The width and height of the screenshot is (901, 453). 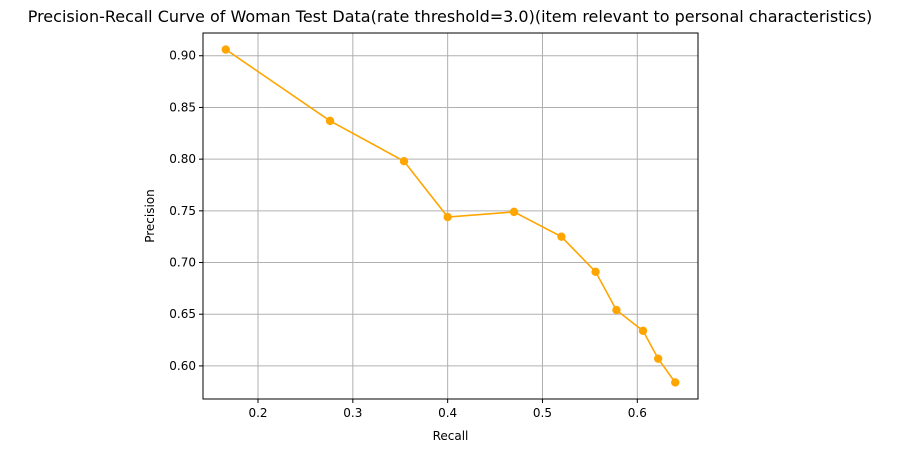 I want to click on y-tick-label: 0.70, so click(x=182, y=263).